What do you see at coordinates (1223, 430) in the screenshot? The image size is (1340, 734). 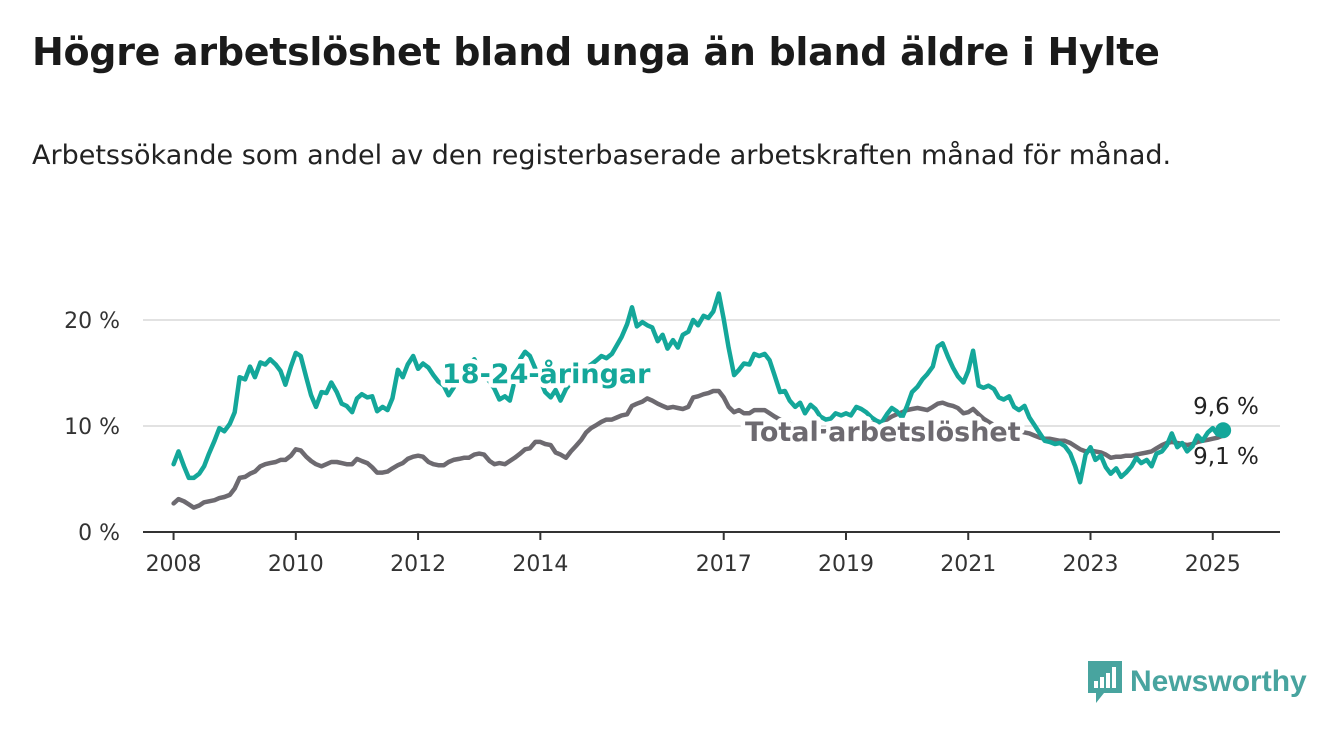 I see `series-end-marker` at bounding box center [1223, 430].